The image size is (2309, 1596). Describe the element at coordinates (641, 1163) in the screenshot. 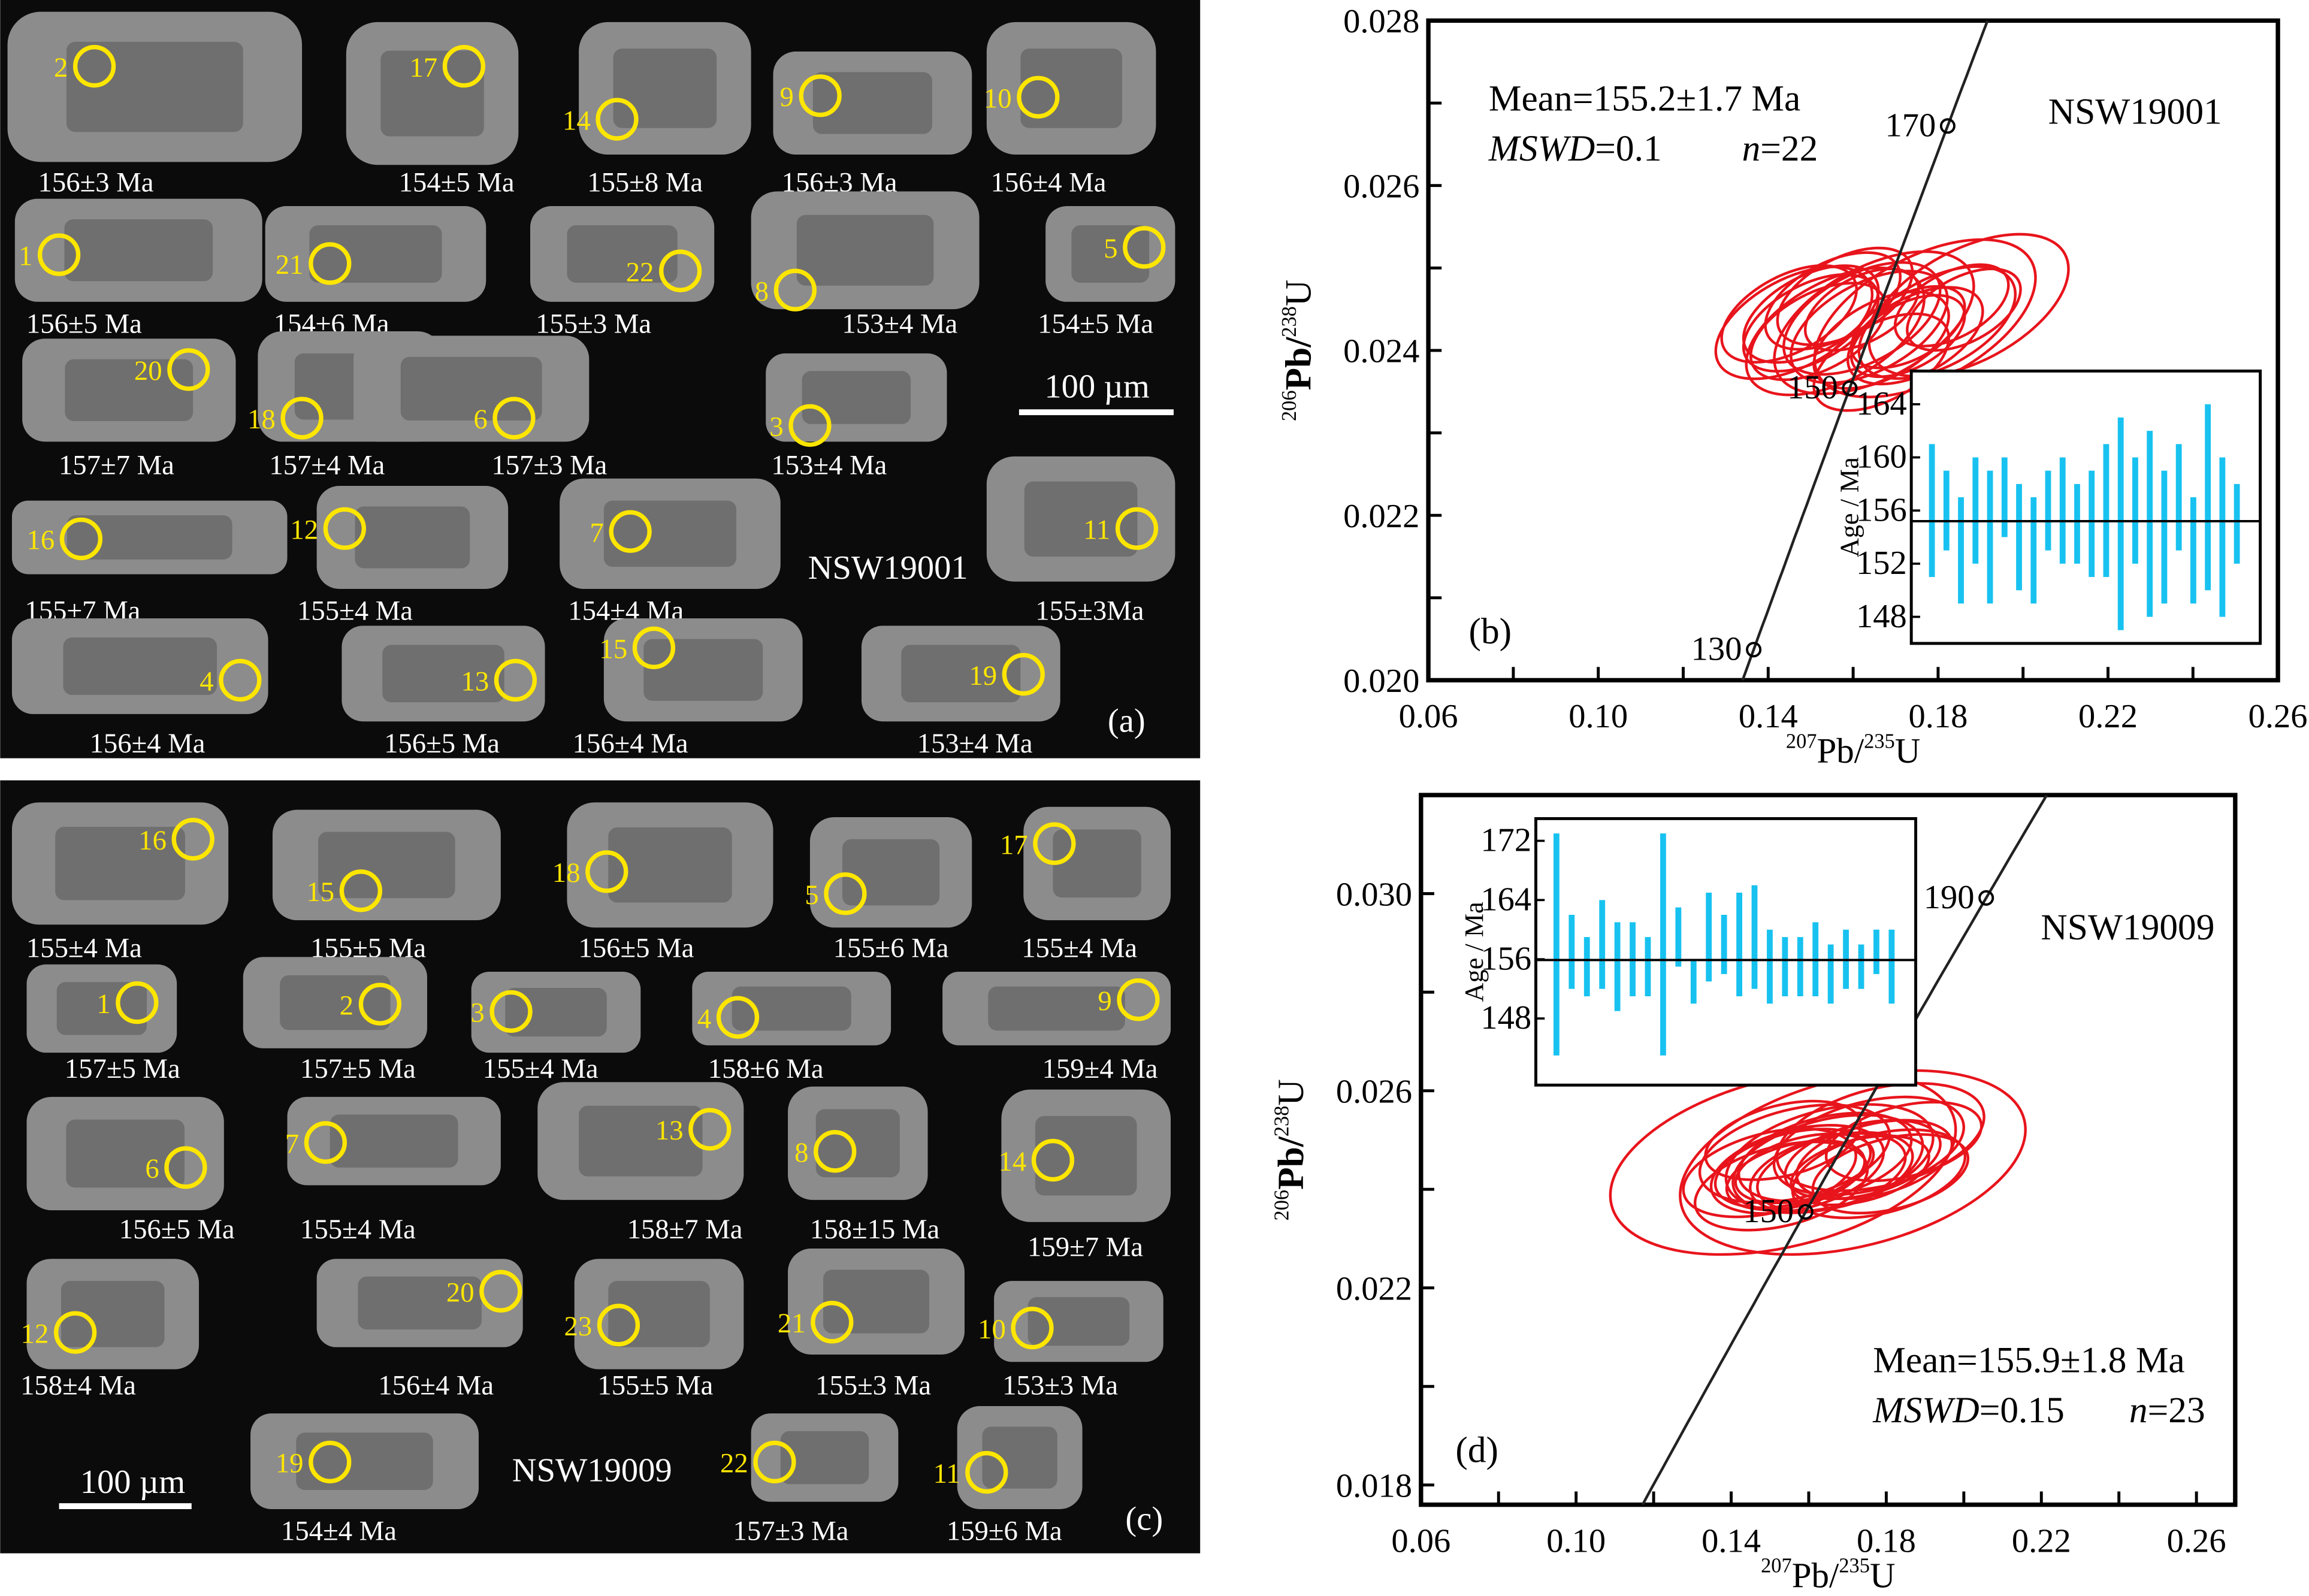

I see `zircon-grain: 13 158±7 Ma` at that location.